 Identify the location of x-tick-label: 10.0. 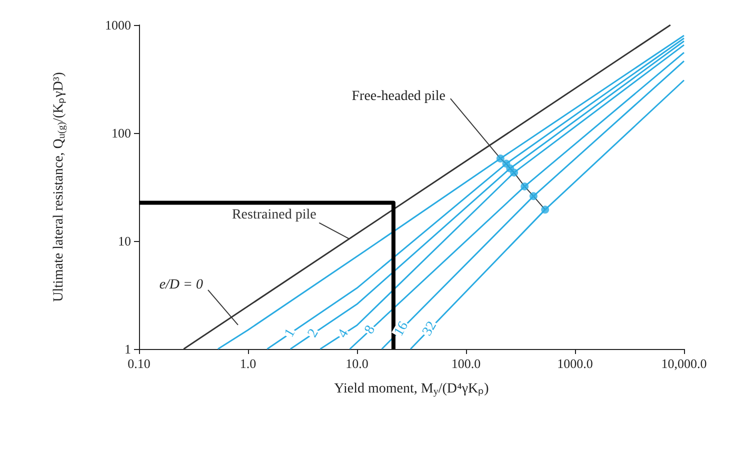
(357, 363).